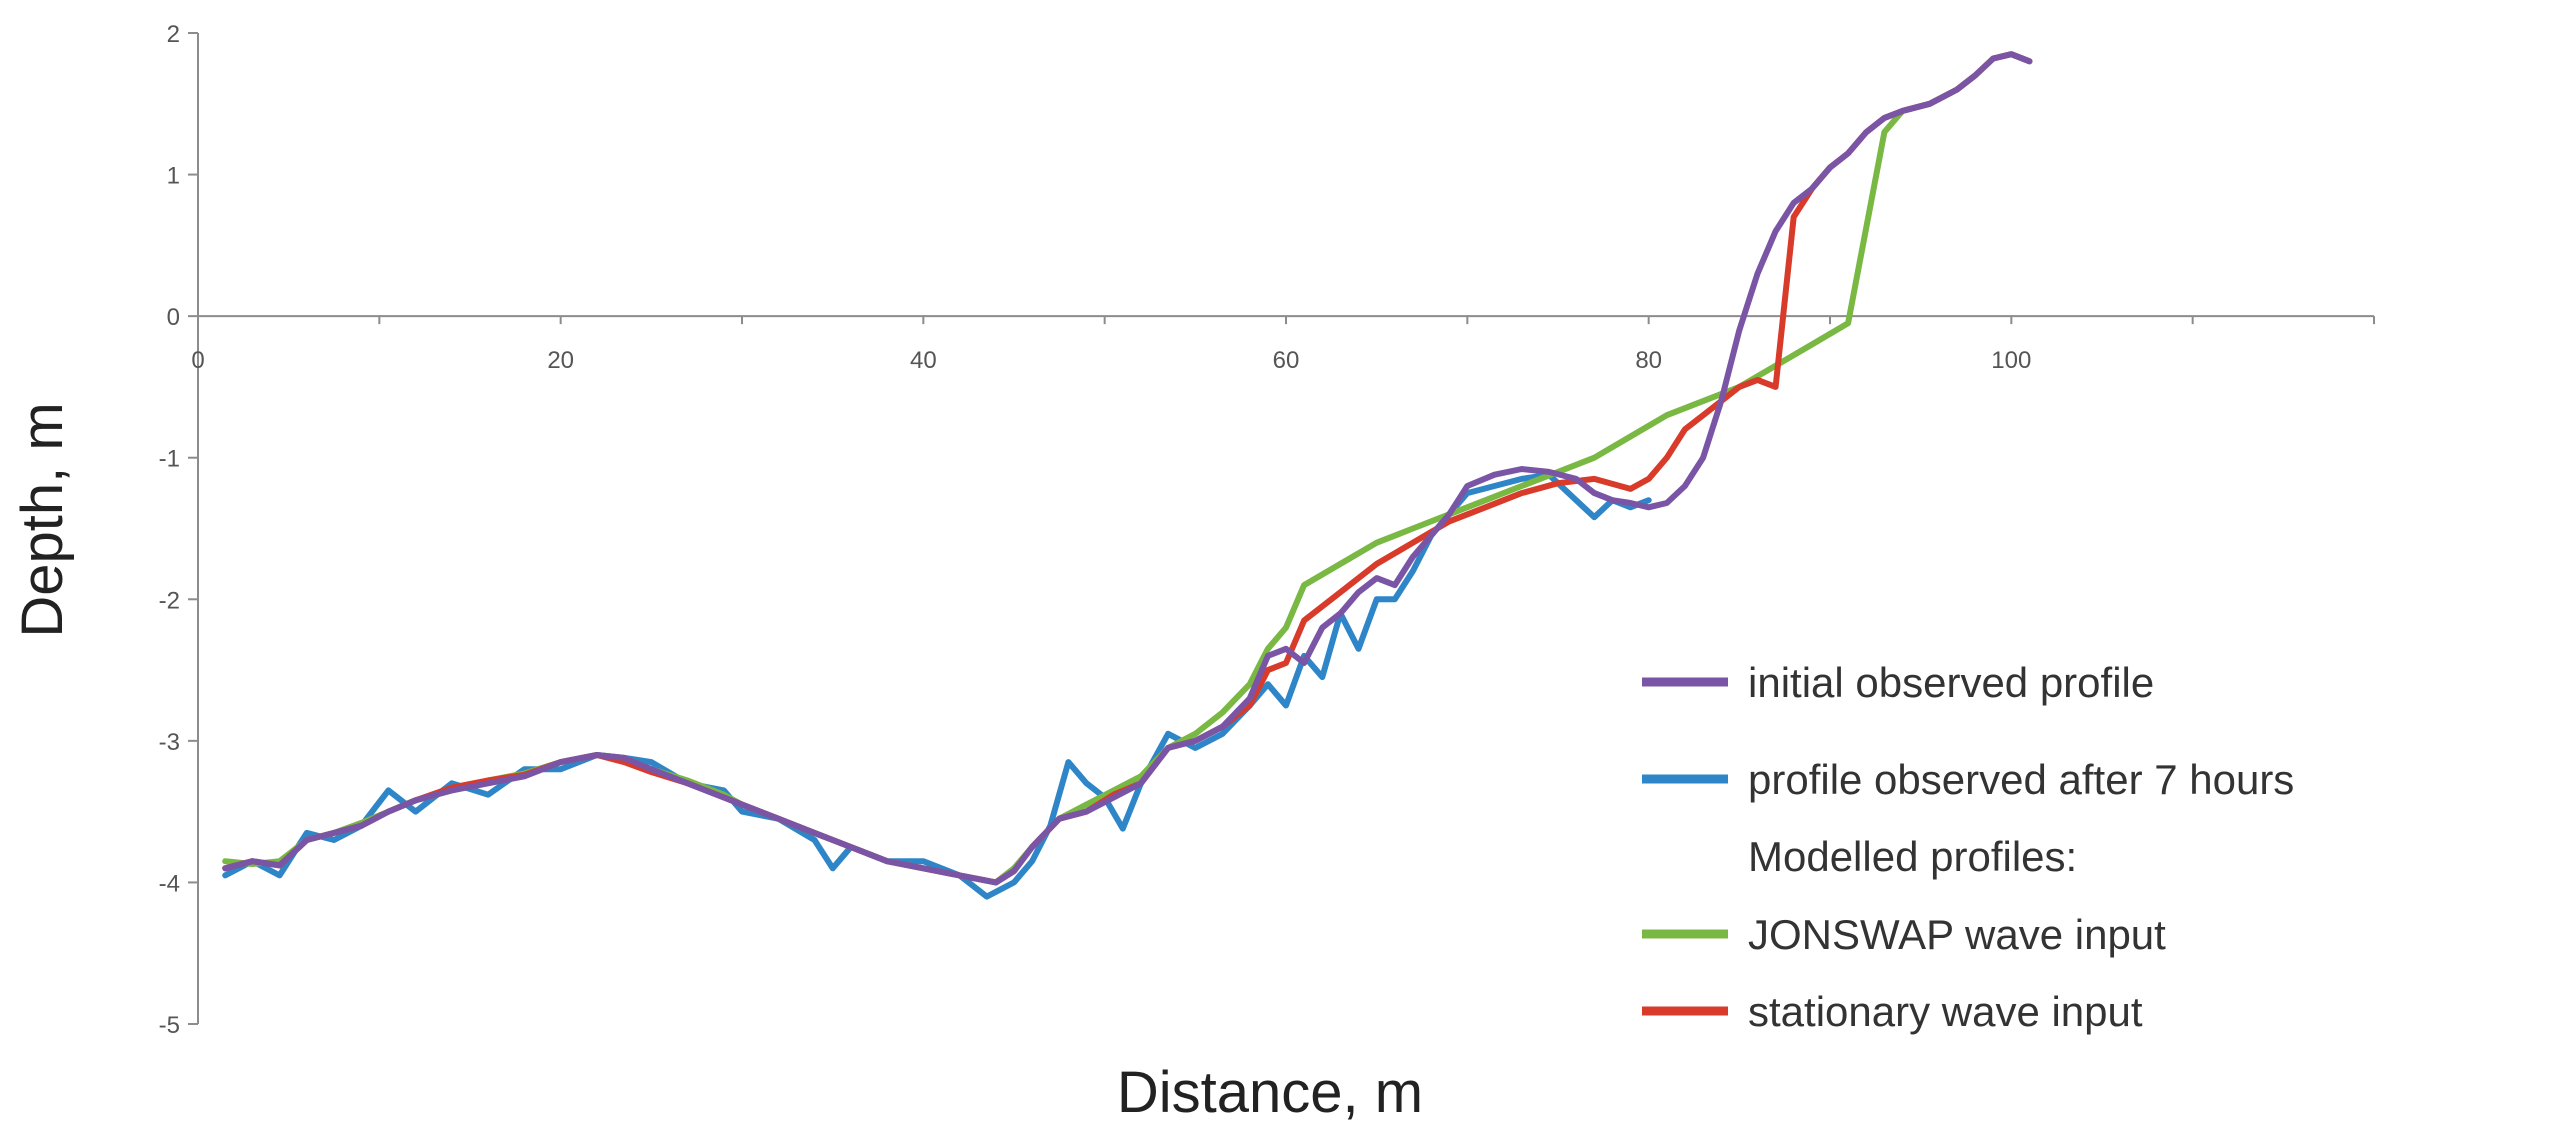 The height and width of the screenshot is (1148, 2571). I want to click on y-tick-label: 2, so click(173, 34).